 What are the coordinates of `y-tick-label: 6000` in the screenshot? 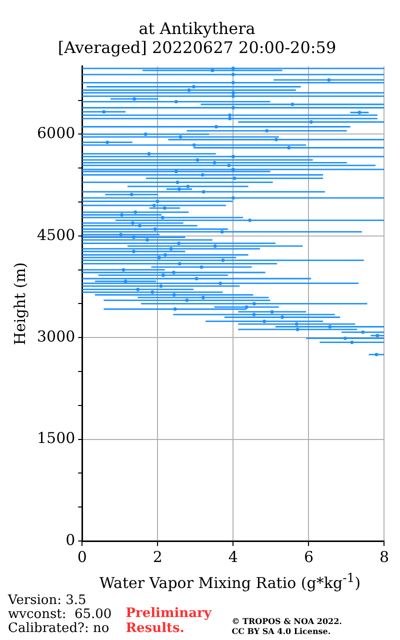 It's located at (56, 133).